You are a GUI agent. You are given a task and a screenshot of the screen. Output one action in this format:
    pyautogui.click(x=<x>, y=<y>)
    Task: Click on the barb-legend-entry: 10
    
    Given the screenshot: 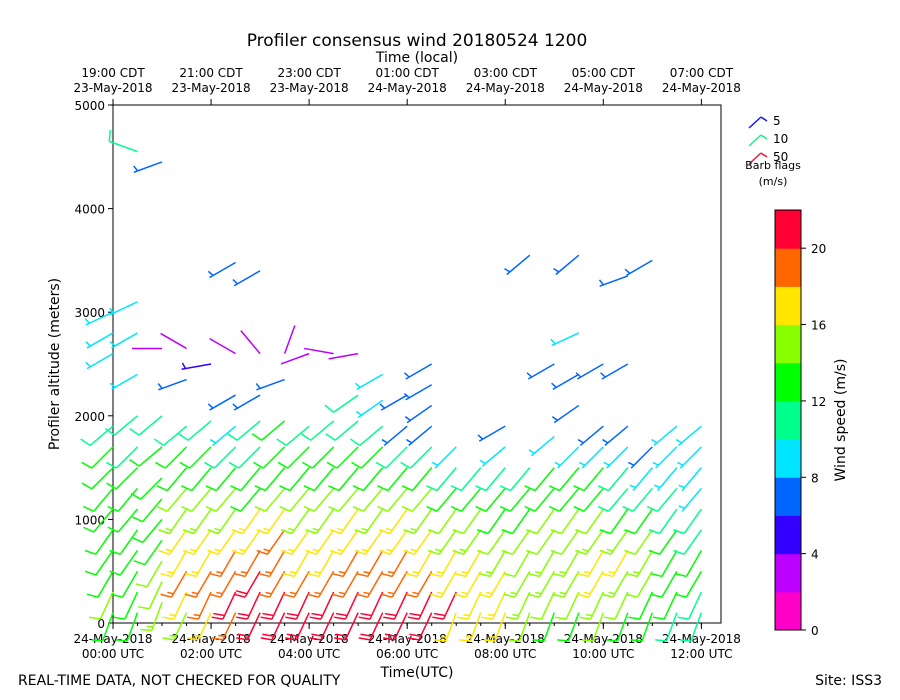 What is the action you would take?
    pyautogui.click(x=768, y=139)
    